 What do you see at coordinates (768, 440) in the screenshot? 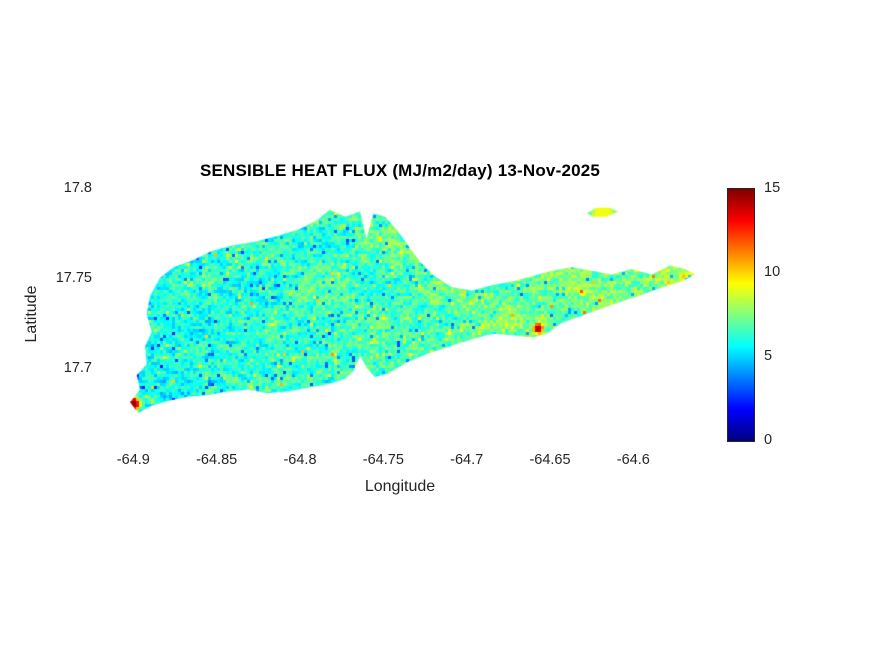
I see `colorbar-tick-label: 0` at bounding box center [768, 440].